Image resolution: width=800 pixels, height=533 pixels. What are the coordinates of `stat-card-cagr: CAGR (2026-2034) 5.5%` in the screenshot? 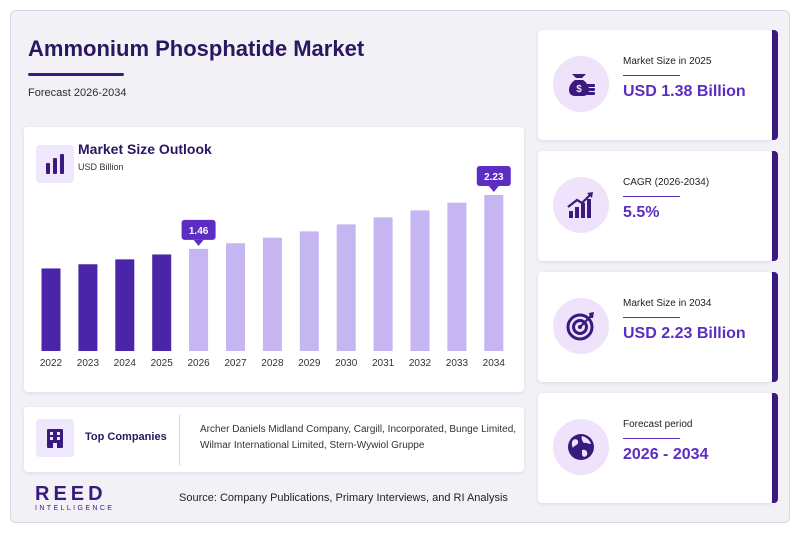 It's located at (658, 206).